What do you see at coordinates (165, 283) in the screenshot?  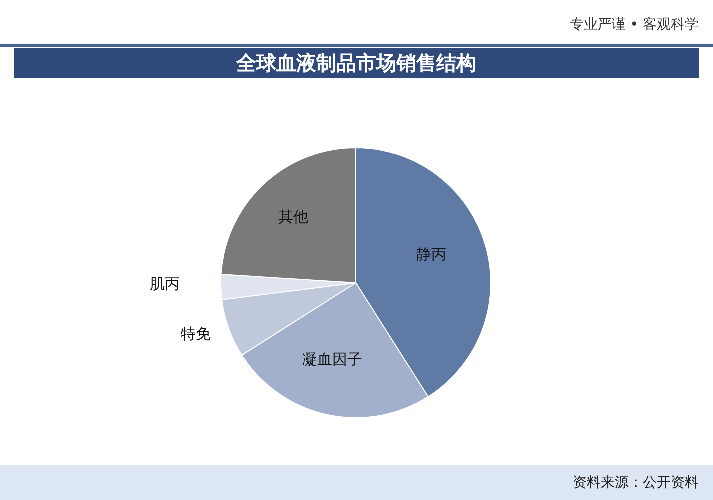 I see `slice-label: 肌丙` at bounding box center [165, 283].